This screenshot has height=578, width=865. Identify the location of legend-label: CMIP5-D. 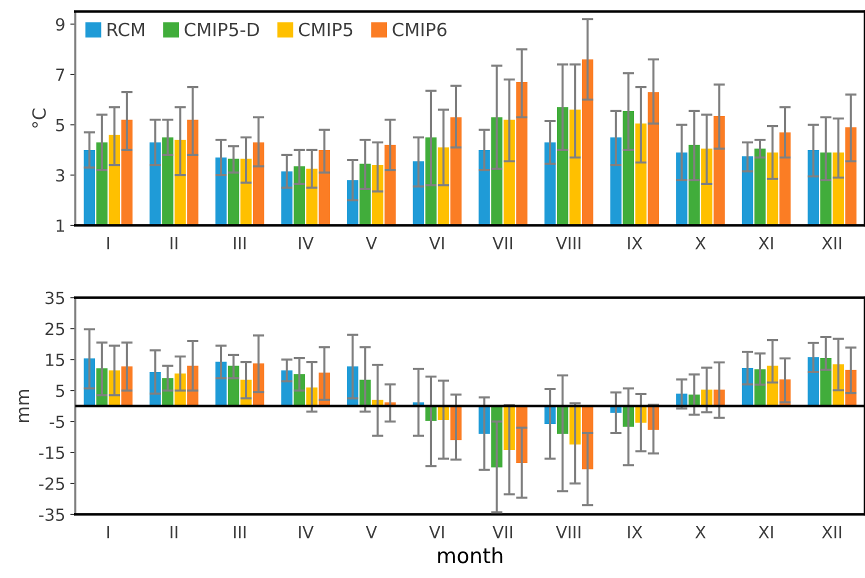
(221, 29).